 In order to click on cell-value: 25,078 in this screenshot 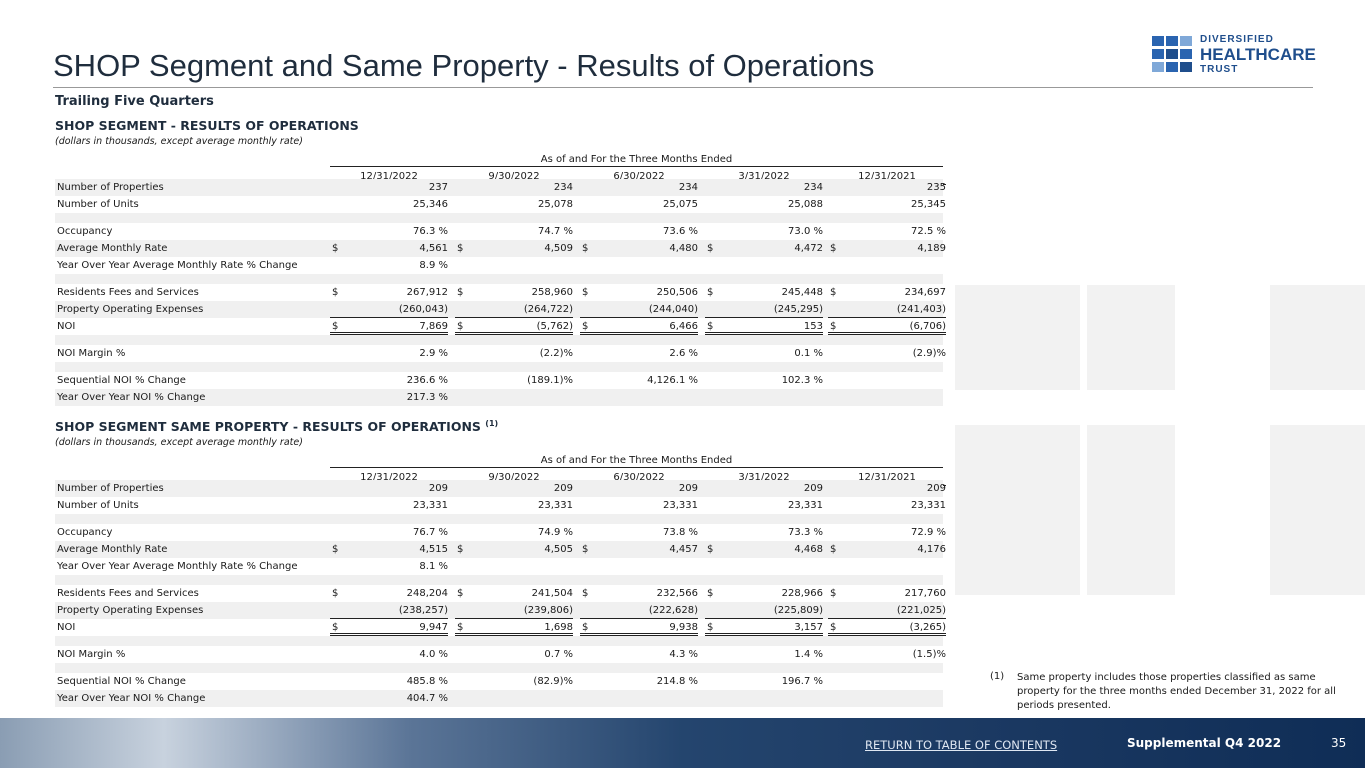, I will do `click(555, 204)`.